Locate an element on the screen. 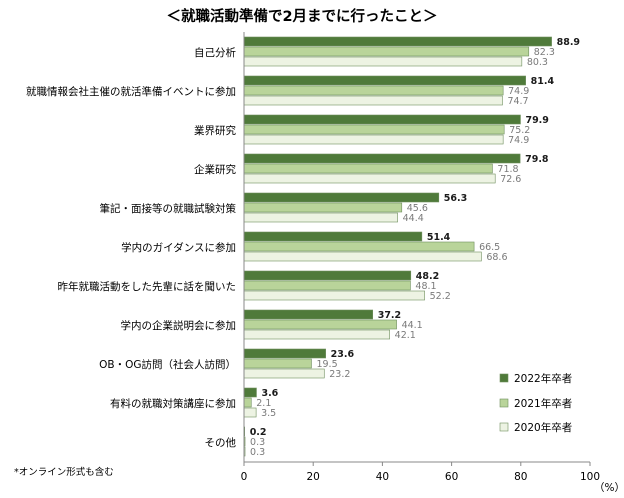 The width and height of the screenshot is (624, 498). category-label: 就職情報会社主催の就活準備イベントに参加 is located at coordinates (131, 91).